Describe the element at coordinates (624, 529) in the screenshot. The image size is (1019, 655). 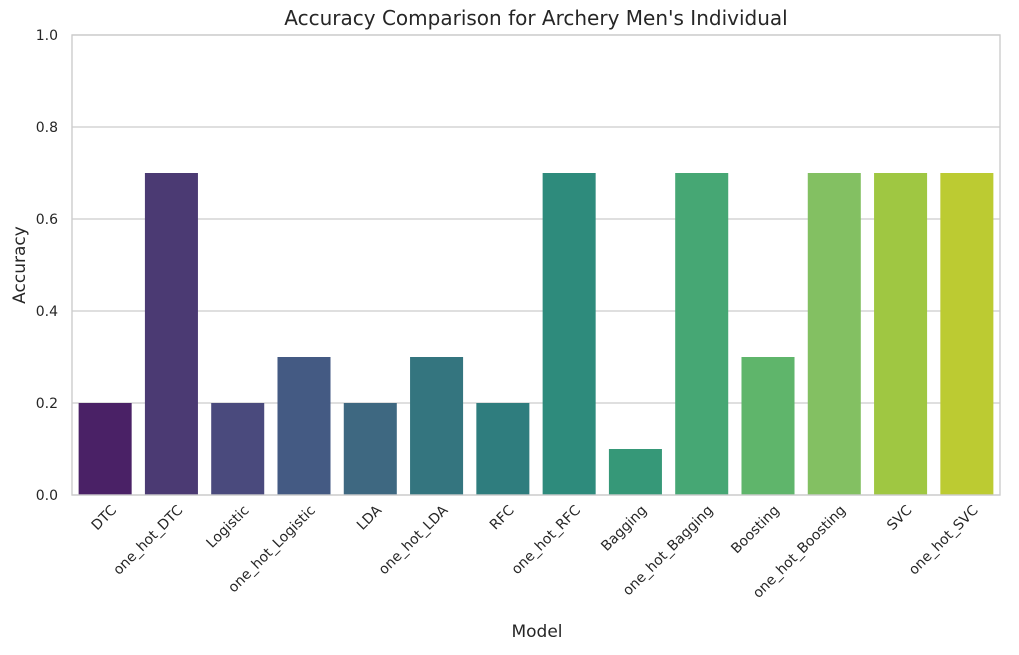
I see `x-tick-label: Bagging` at that location.